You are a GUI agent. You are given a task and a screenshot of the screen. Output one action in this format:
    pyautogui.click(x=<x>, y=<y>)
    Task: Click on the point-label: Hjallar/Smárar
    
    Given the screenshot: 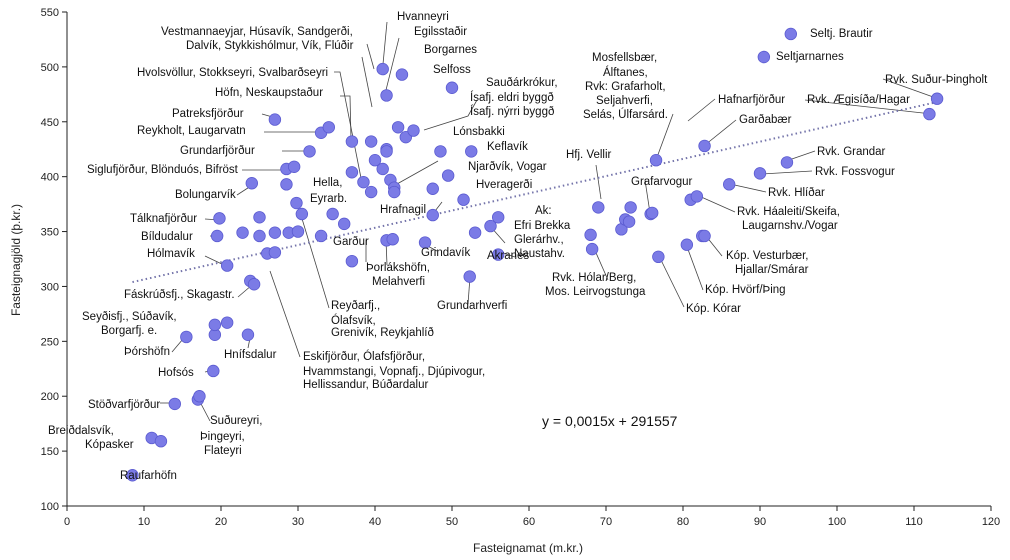 What is the action you would take?
    pyautogui.click(x=772, y=270)
    